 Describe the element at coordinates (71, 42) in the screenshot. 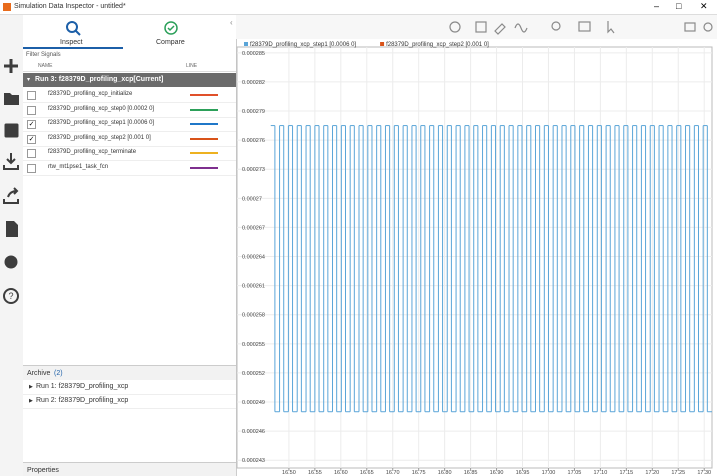

I see `tab-inspect: Inspect` at that location.